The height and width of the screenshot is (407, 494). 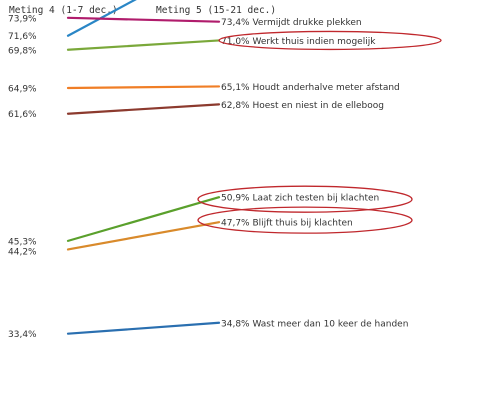 I want to click on start-value-5: 69,8%, so click(x=22, y=51).